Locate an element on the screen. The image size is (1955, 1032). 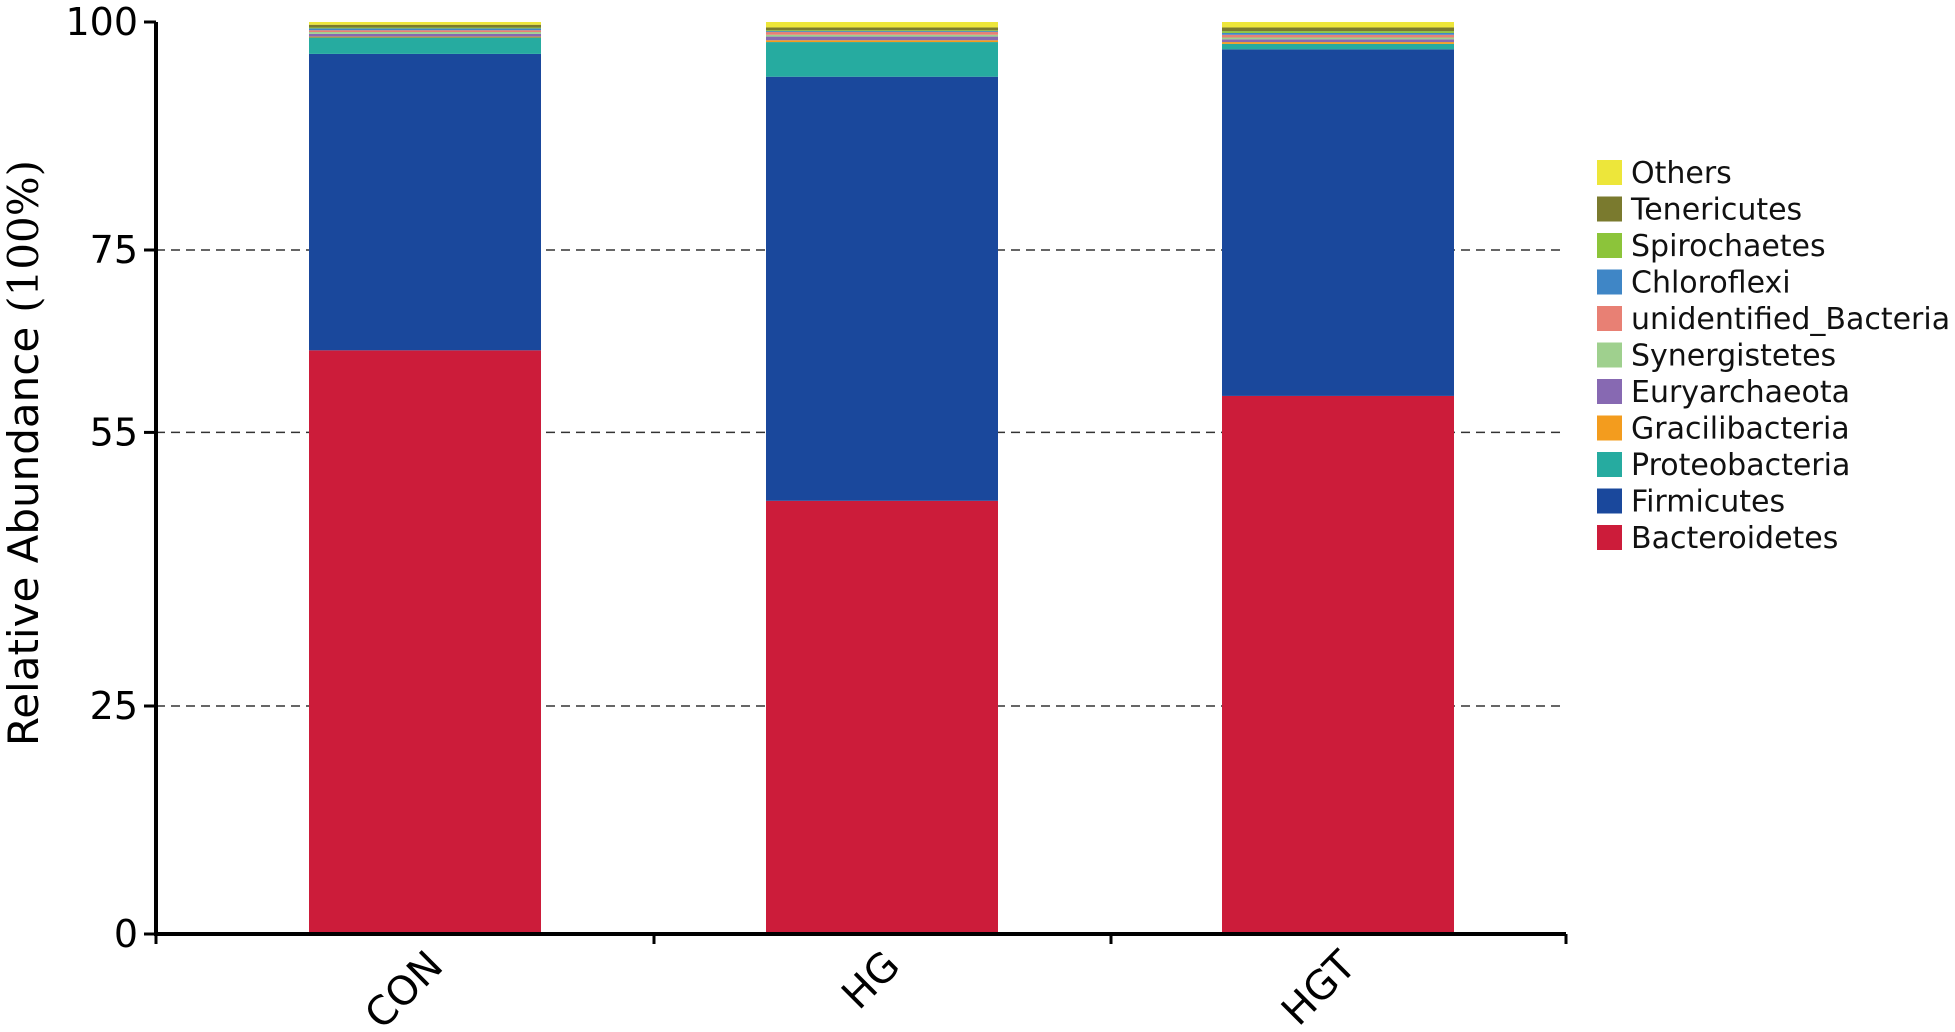
legend-label-firmicutes: Firmicutes is located at coordinates (1708, 502).